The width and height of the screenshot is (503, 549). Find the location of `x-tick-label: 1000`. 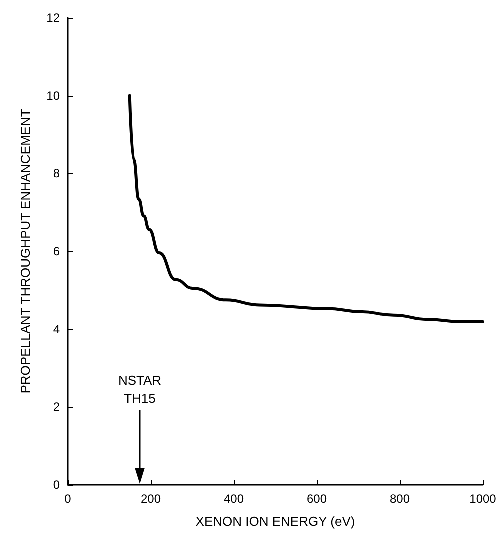

x-tick-label: 1000 is located at coordinates (483, 499).